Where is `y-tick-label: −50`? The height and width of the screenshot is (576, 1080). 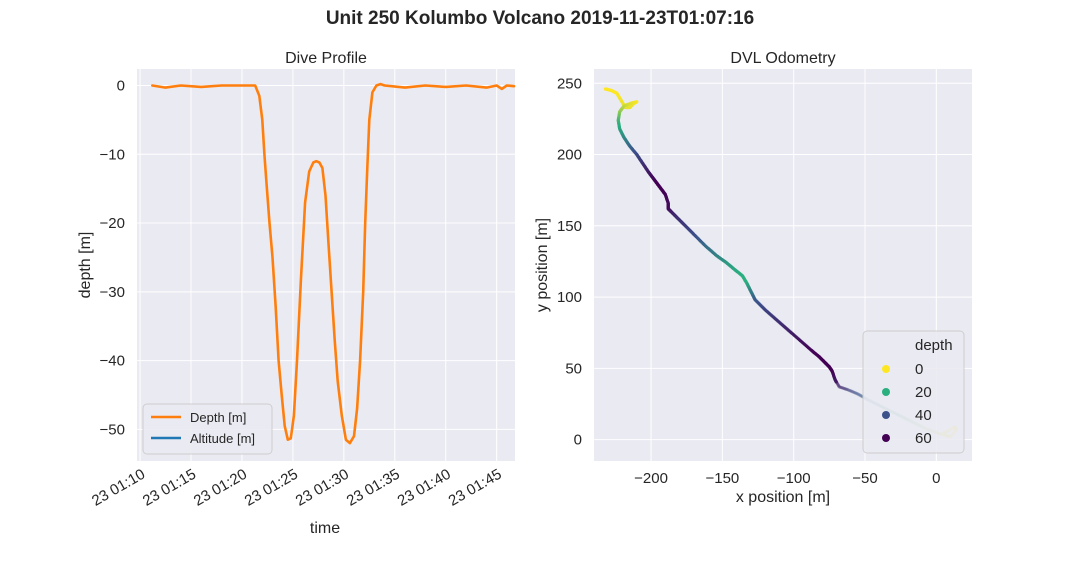 y-tick-label: −50 is located at coordinates (112, 429).